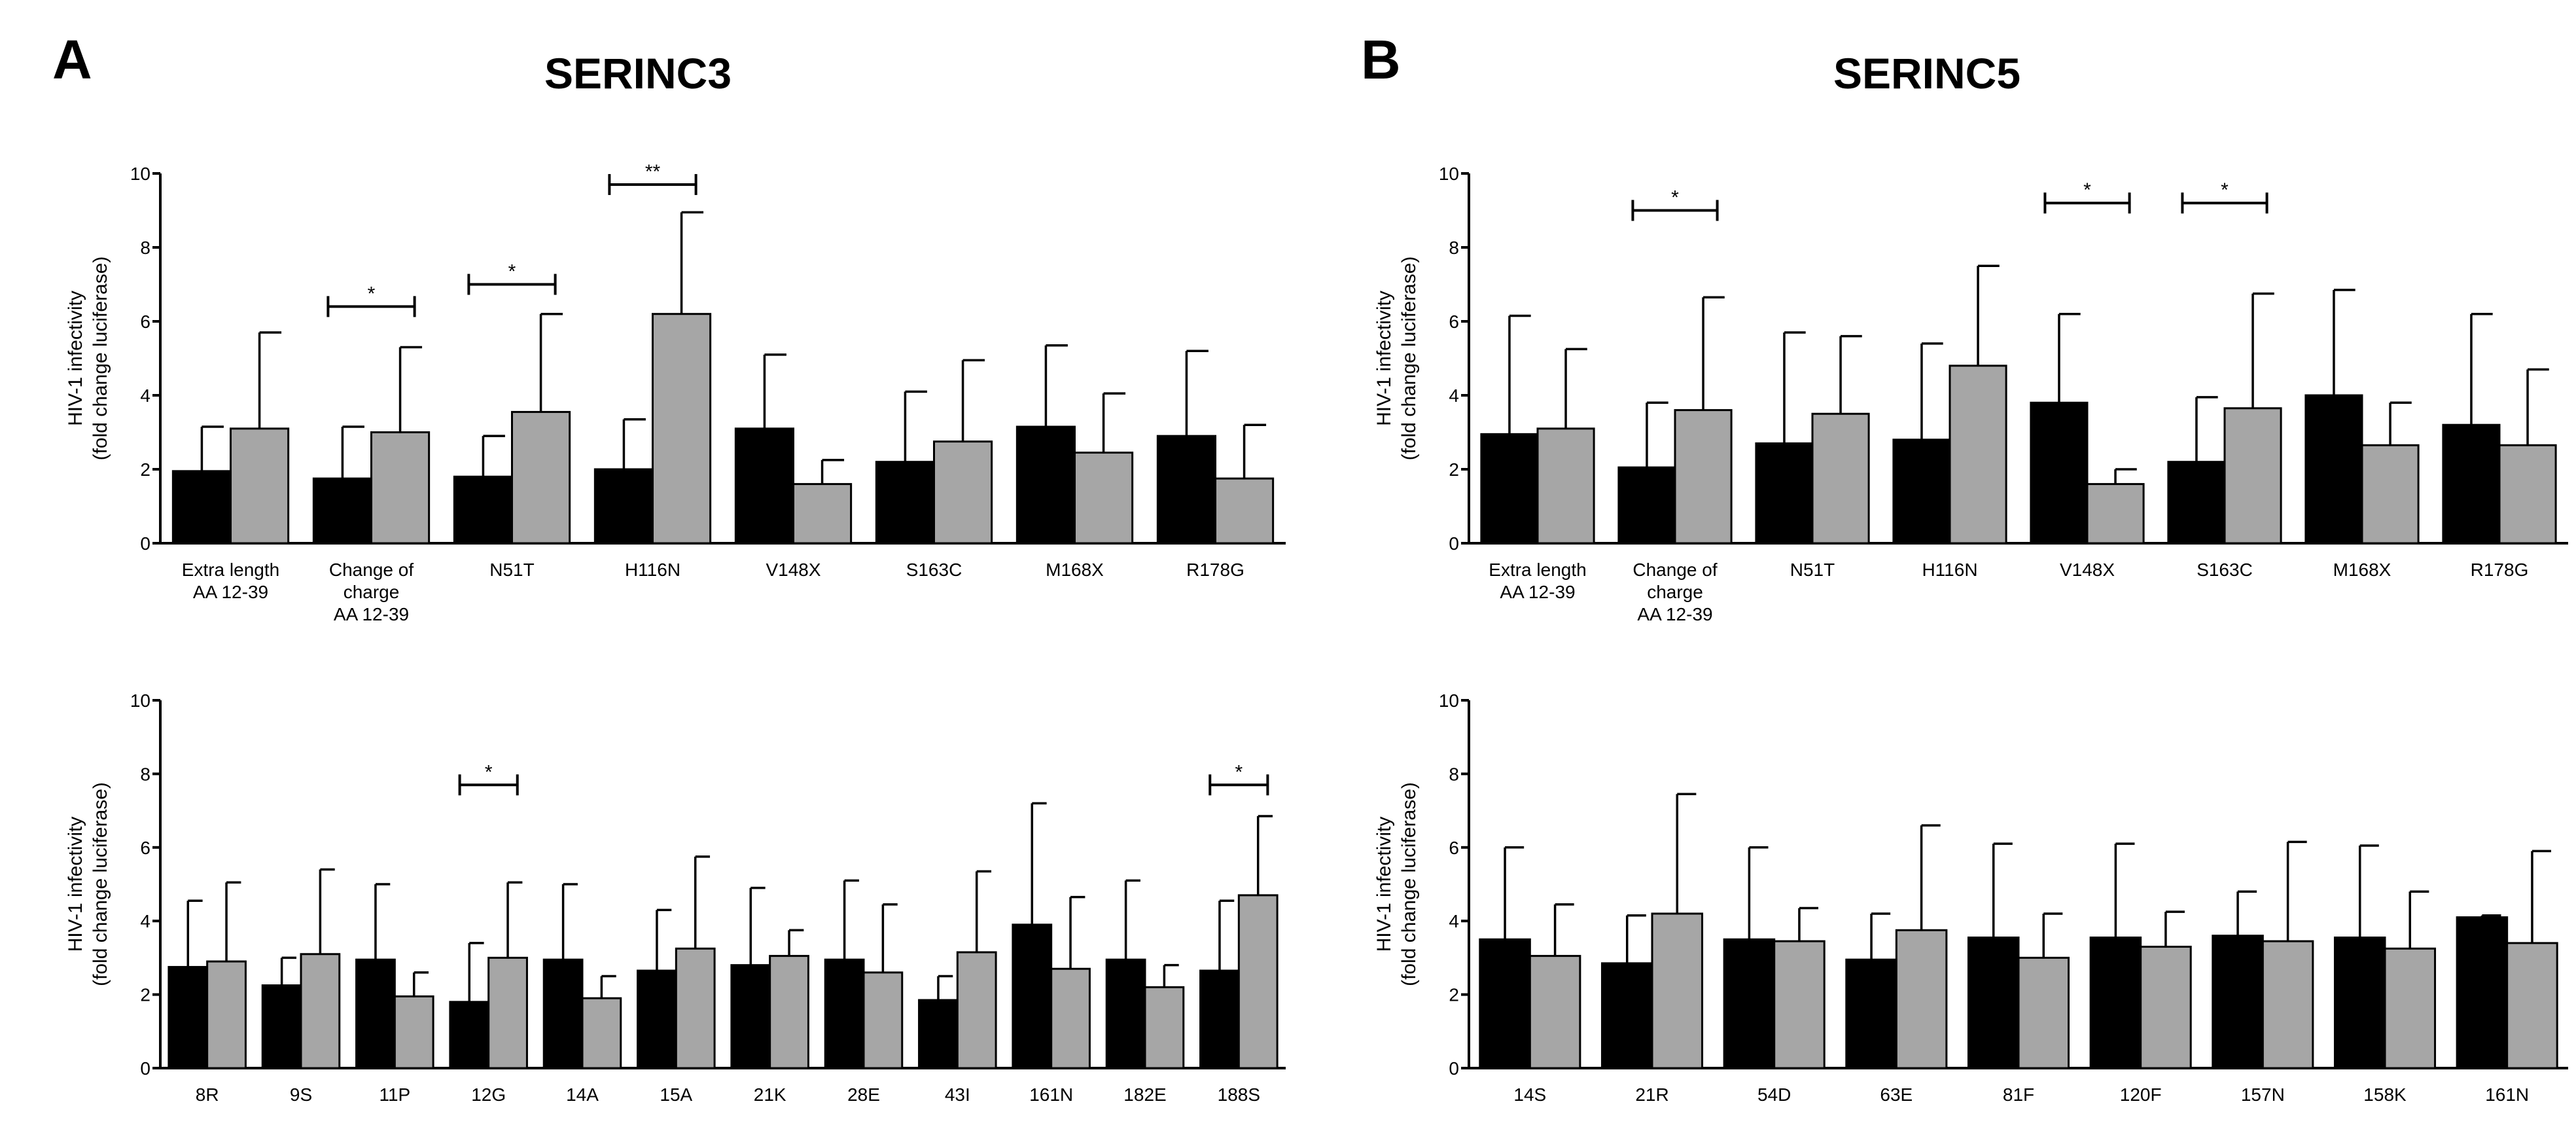  I want to click on x-tick-label: 8R, so click(207, 1094).